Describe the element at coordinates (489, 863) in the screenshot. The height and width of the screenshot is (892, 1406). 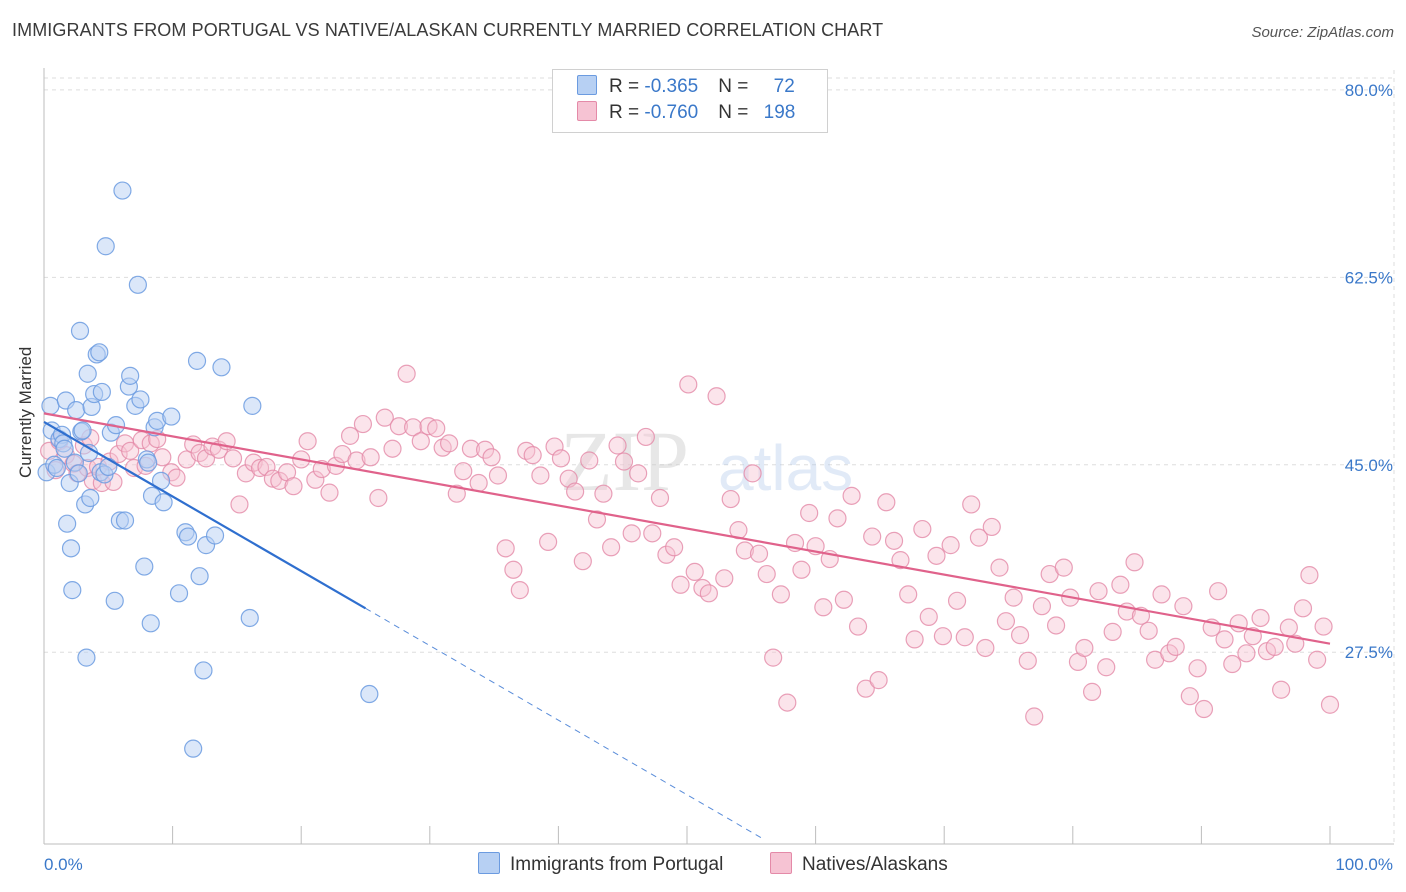
I see `bottom-legend-swatch-blue` at that location.